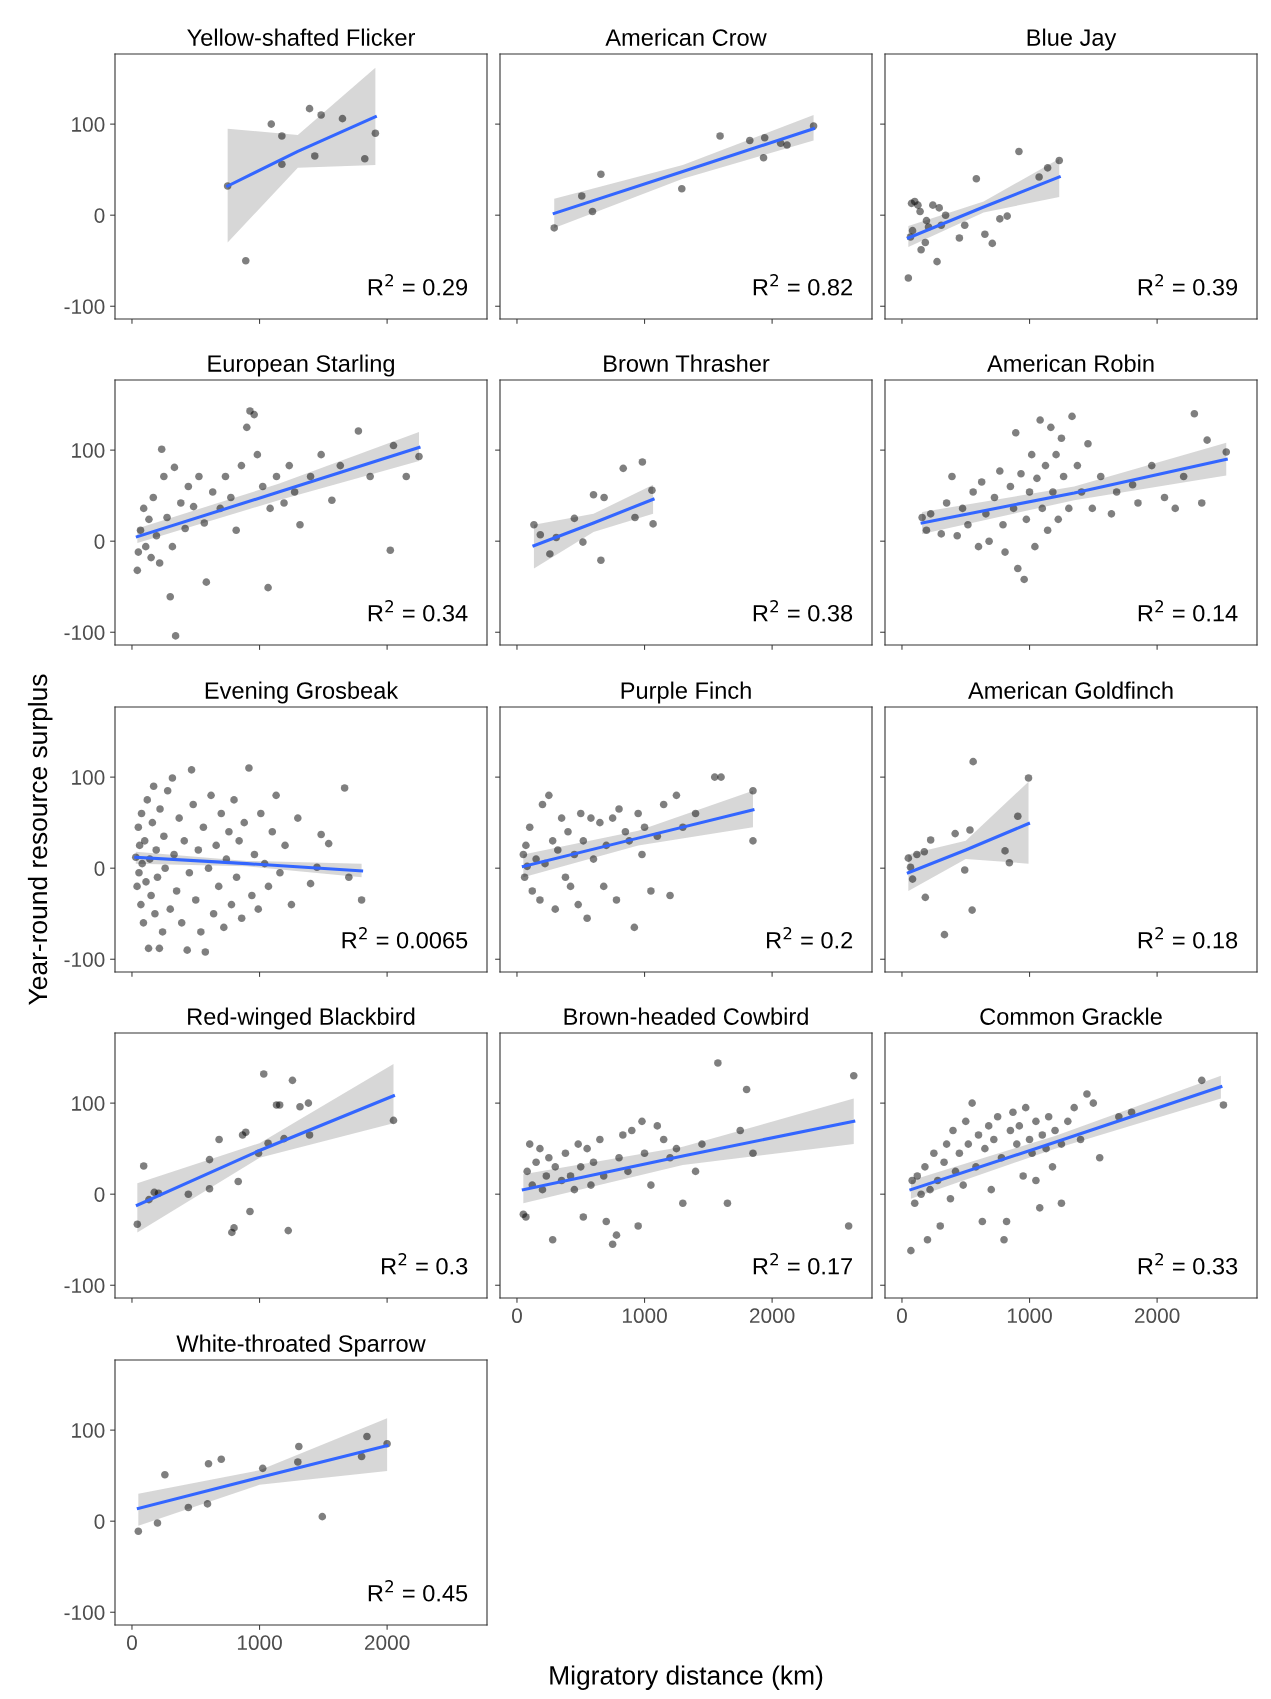  Describe the element at coordinates (425, 1264) in the screenshot. I see `annotation: R$^{2}$ = 0.3` at that location.